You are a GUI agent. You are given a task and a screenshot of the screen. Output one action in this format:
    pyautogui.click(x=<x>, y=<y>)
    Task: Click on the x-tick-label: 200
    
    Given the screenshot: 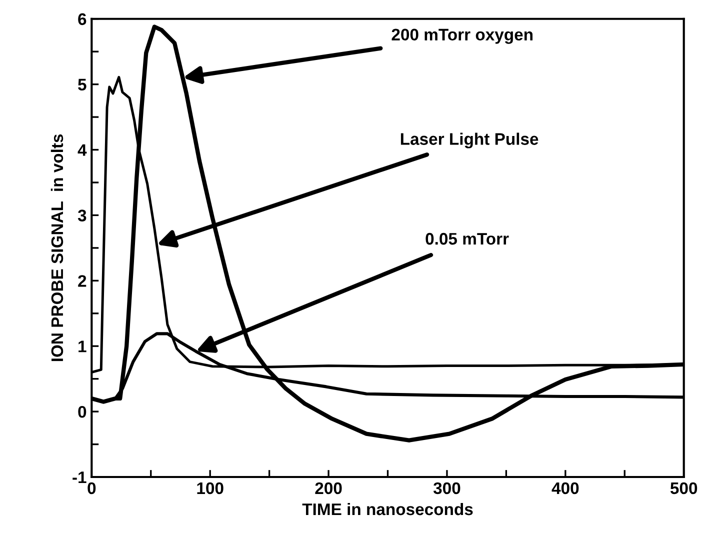 What is the action you would take?
    pyautogui.click(x=328, y=488)
    